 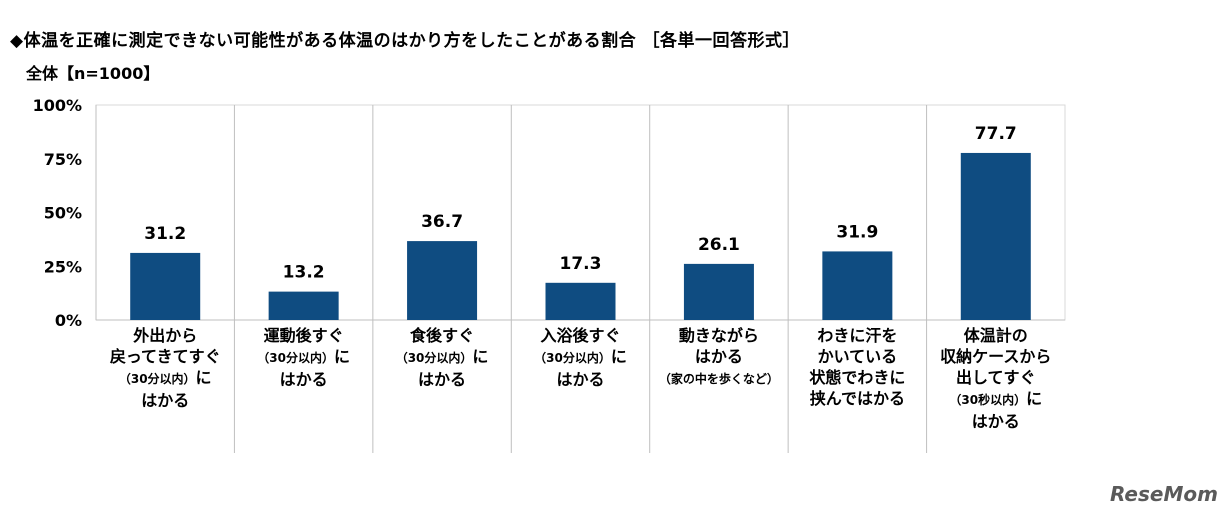 I want to click on value-label: 31.2, so click(x=165, y=234).